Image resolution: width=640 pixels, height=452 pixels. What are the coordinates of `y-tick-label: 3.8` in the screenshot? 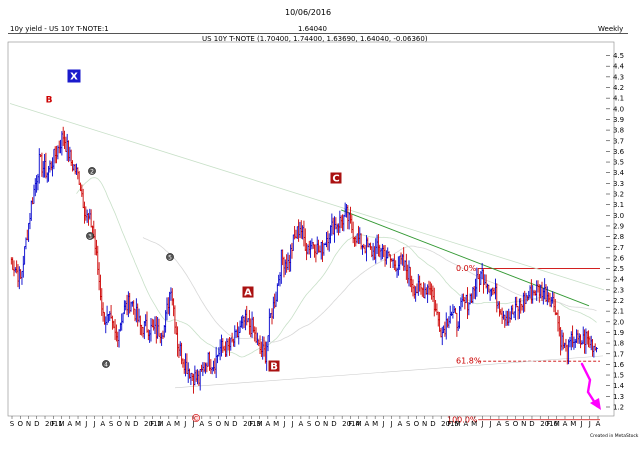 It's located at (618, 131).